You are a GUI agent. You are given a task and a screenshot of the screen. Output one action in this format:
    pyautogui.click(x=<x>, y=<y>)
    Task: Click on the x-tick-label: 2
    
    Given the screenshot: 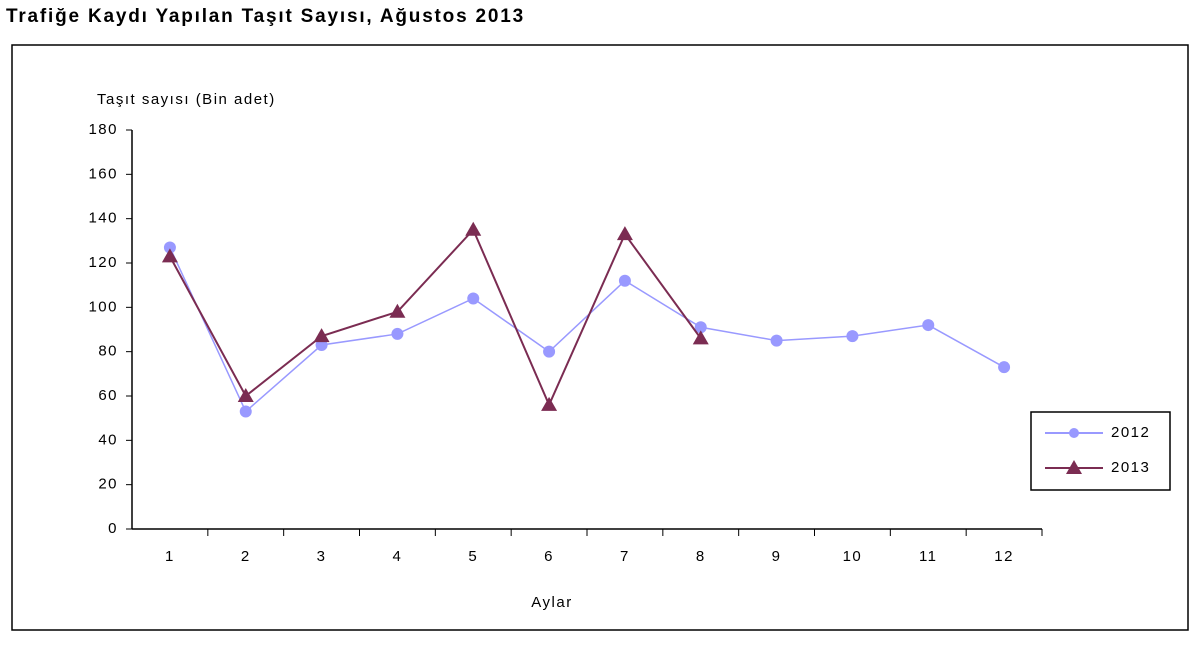 What is the action you would take?
    pyautogui.click(x=246, y=556)
    